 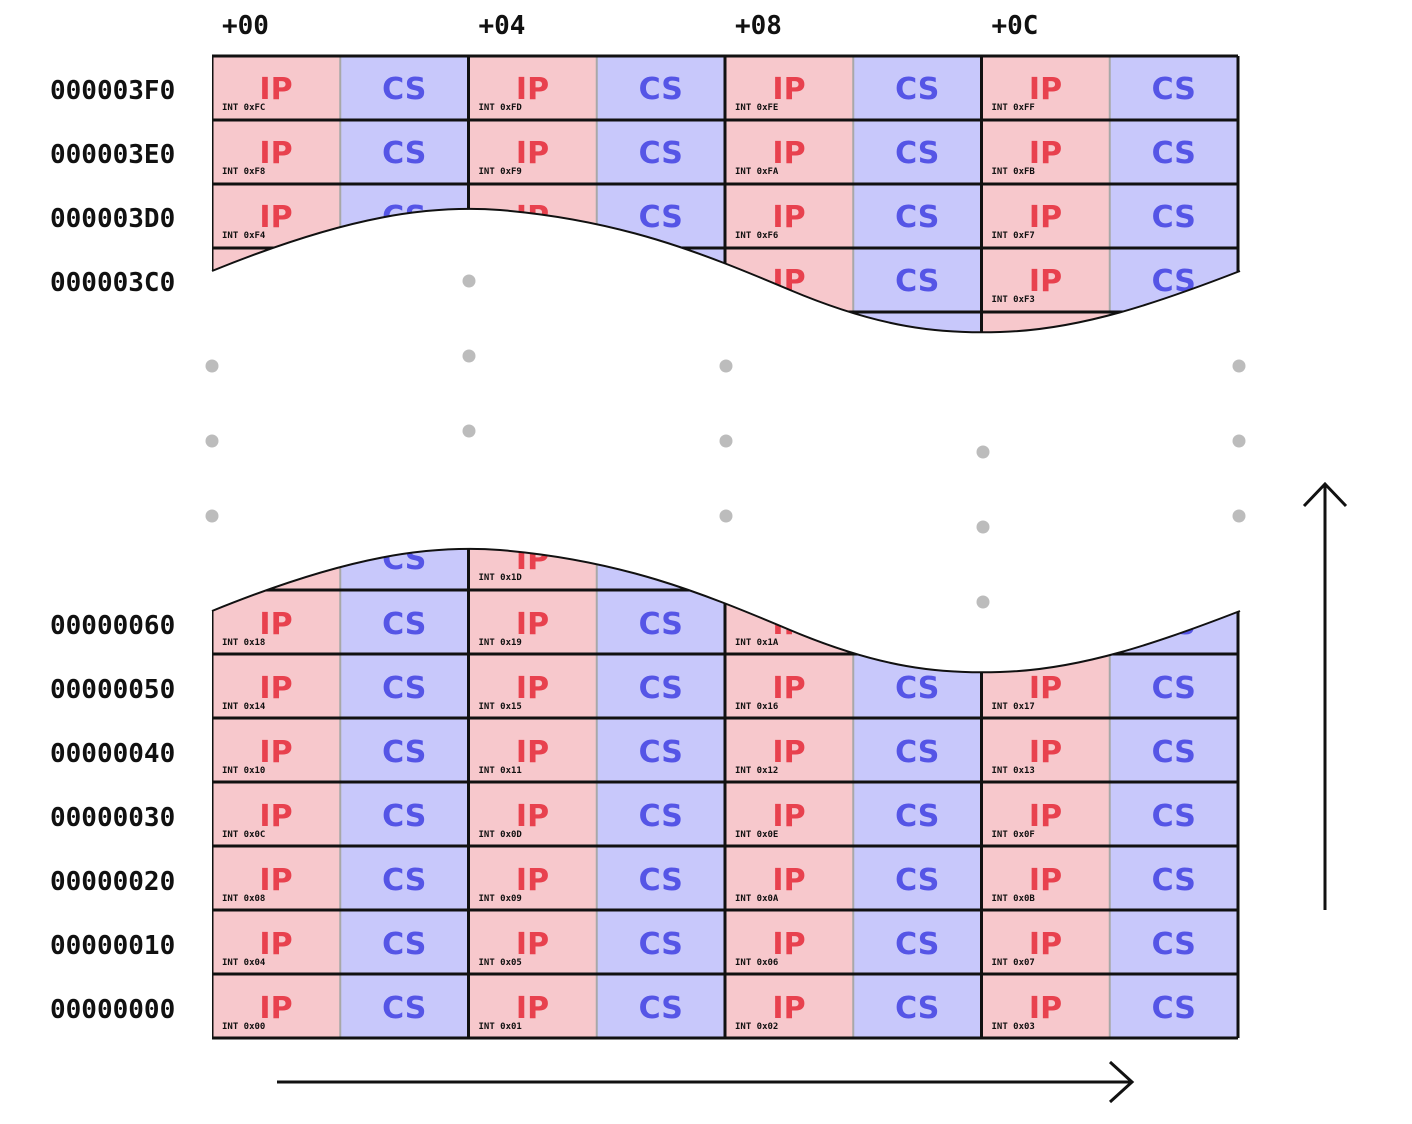 I want to click on int-number-label: INT 0x16, so click(x=756, y=707).